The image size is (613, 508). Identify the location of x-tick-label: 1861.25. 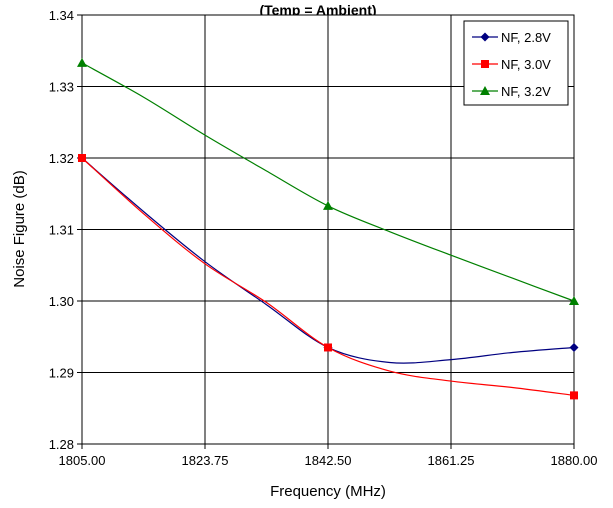
(451, 460).